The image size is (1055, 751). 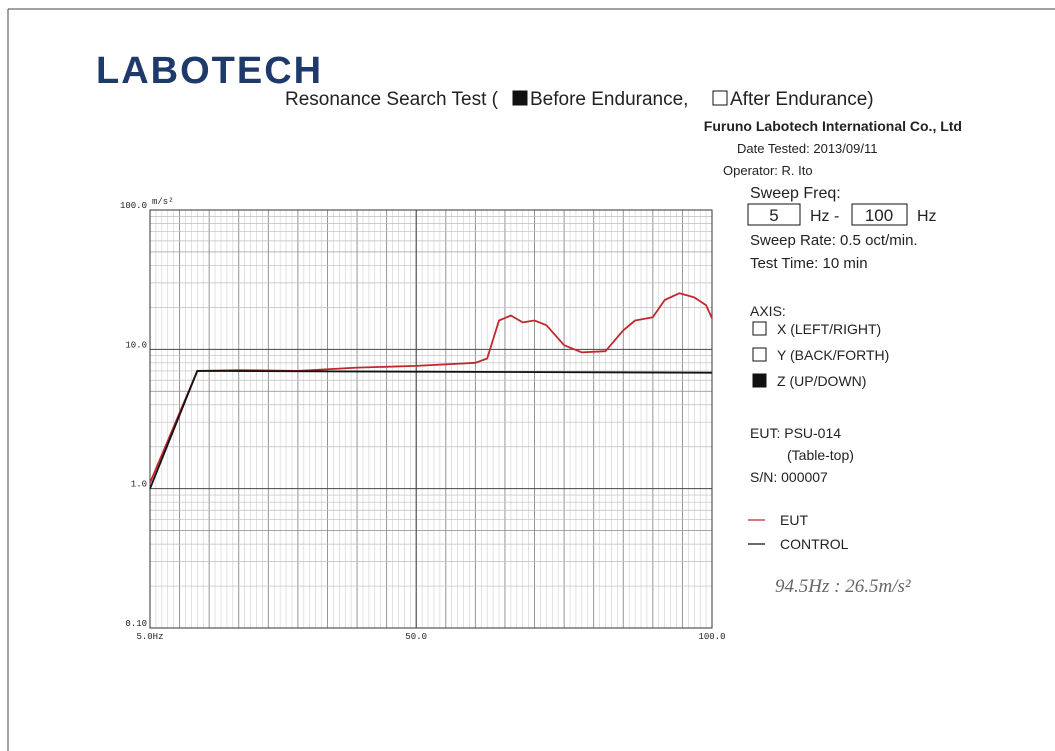 I want to click on handwritten-note: 94.5Hz : 26.5m/s², so click(x=843, y=586).